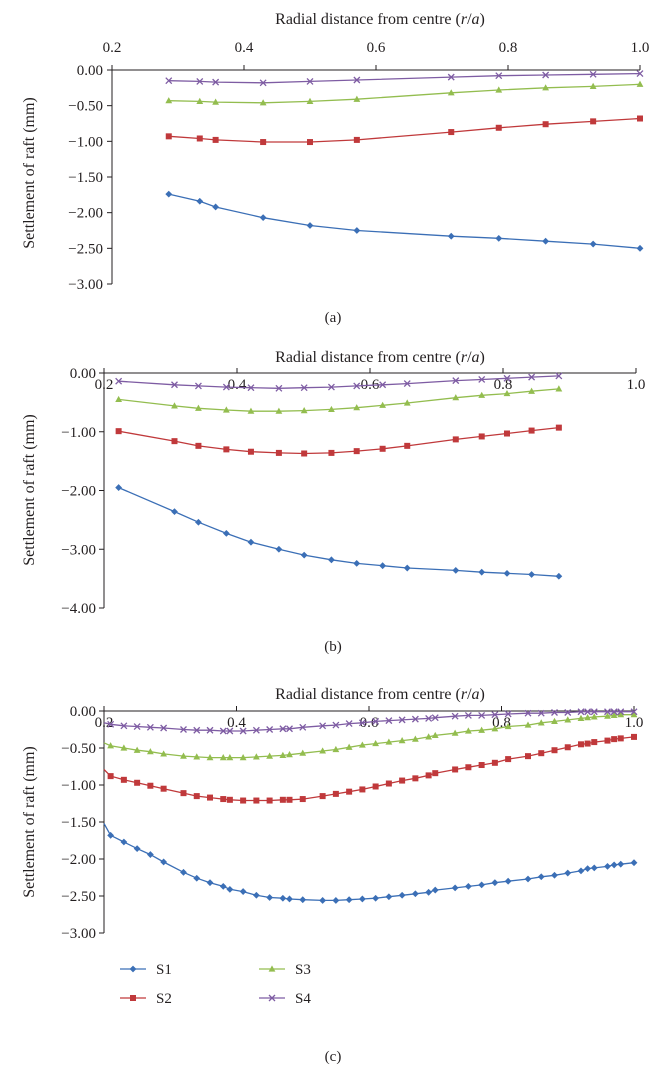  What do you see at coordinates (333, 318) in the screenshot?
I see `panel-label-a: (a)` at bounding box center [333, 318].